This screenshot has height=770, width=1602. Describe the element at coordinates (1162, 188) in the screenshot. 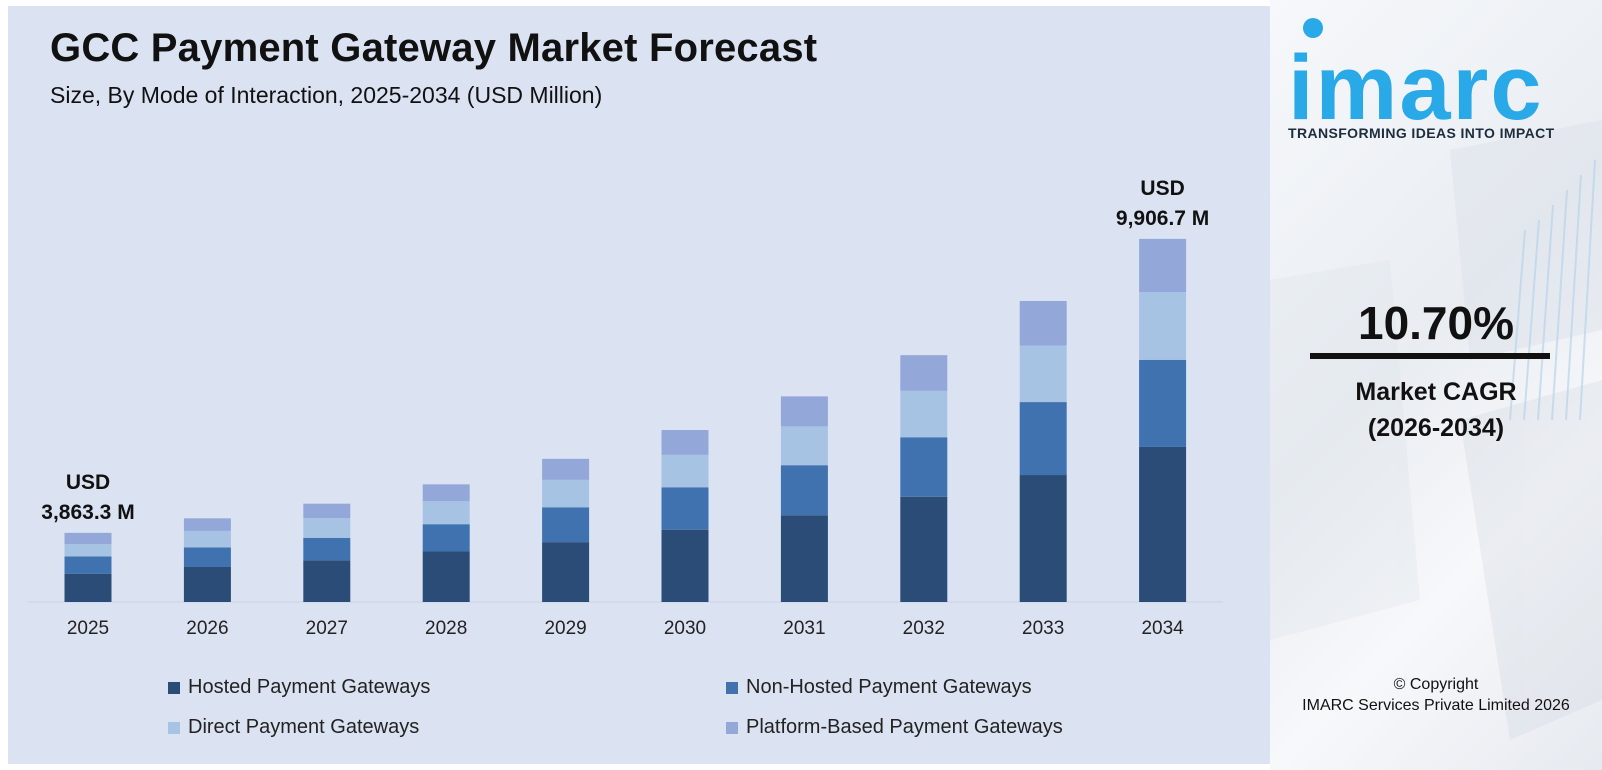

I see `value-annotation-2034-currency: USD` at that location.